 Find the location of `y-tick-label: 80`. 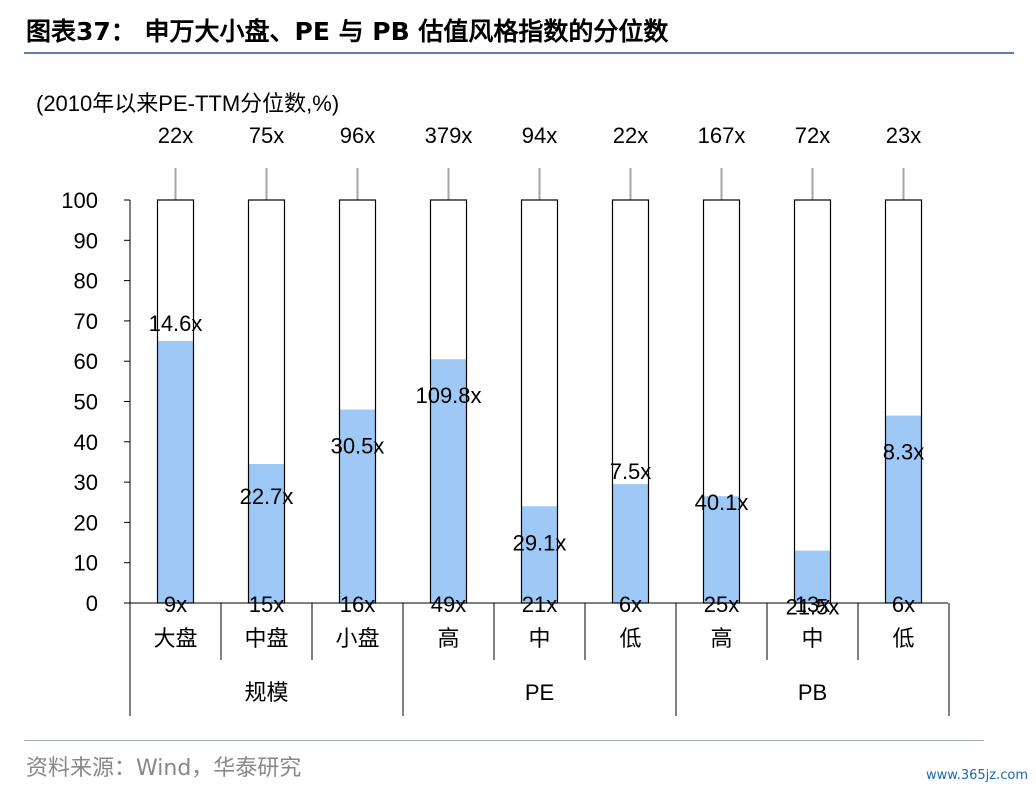

y-tick-label: 80 is located at coordinates (86, 281).